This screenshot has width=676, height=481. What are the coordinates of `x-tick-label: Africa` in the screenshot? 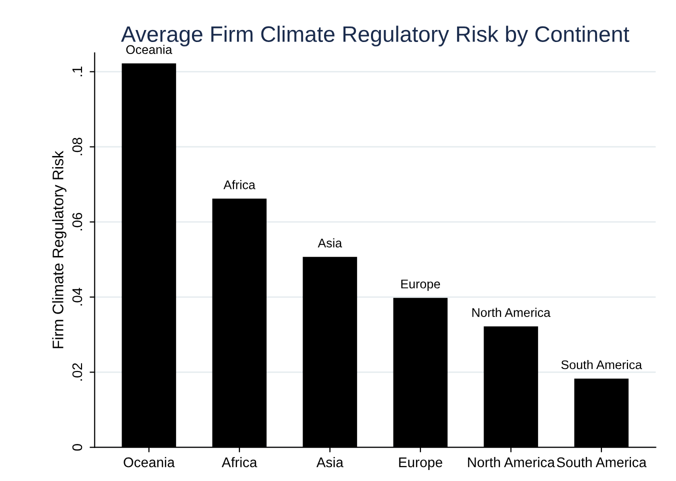 It's located at (240, 462).